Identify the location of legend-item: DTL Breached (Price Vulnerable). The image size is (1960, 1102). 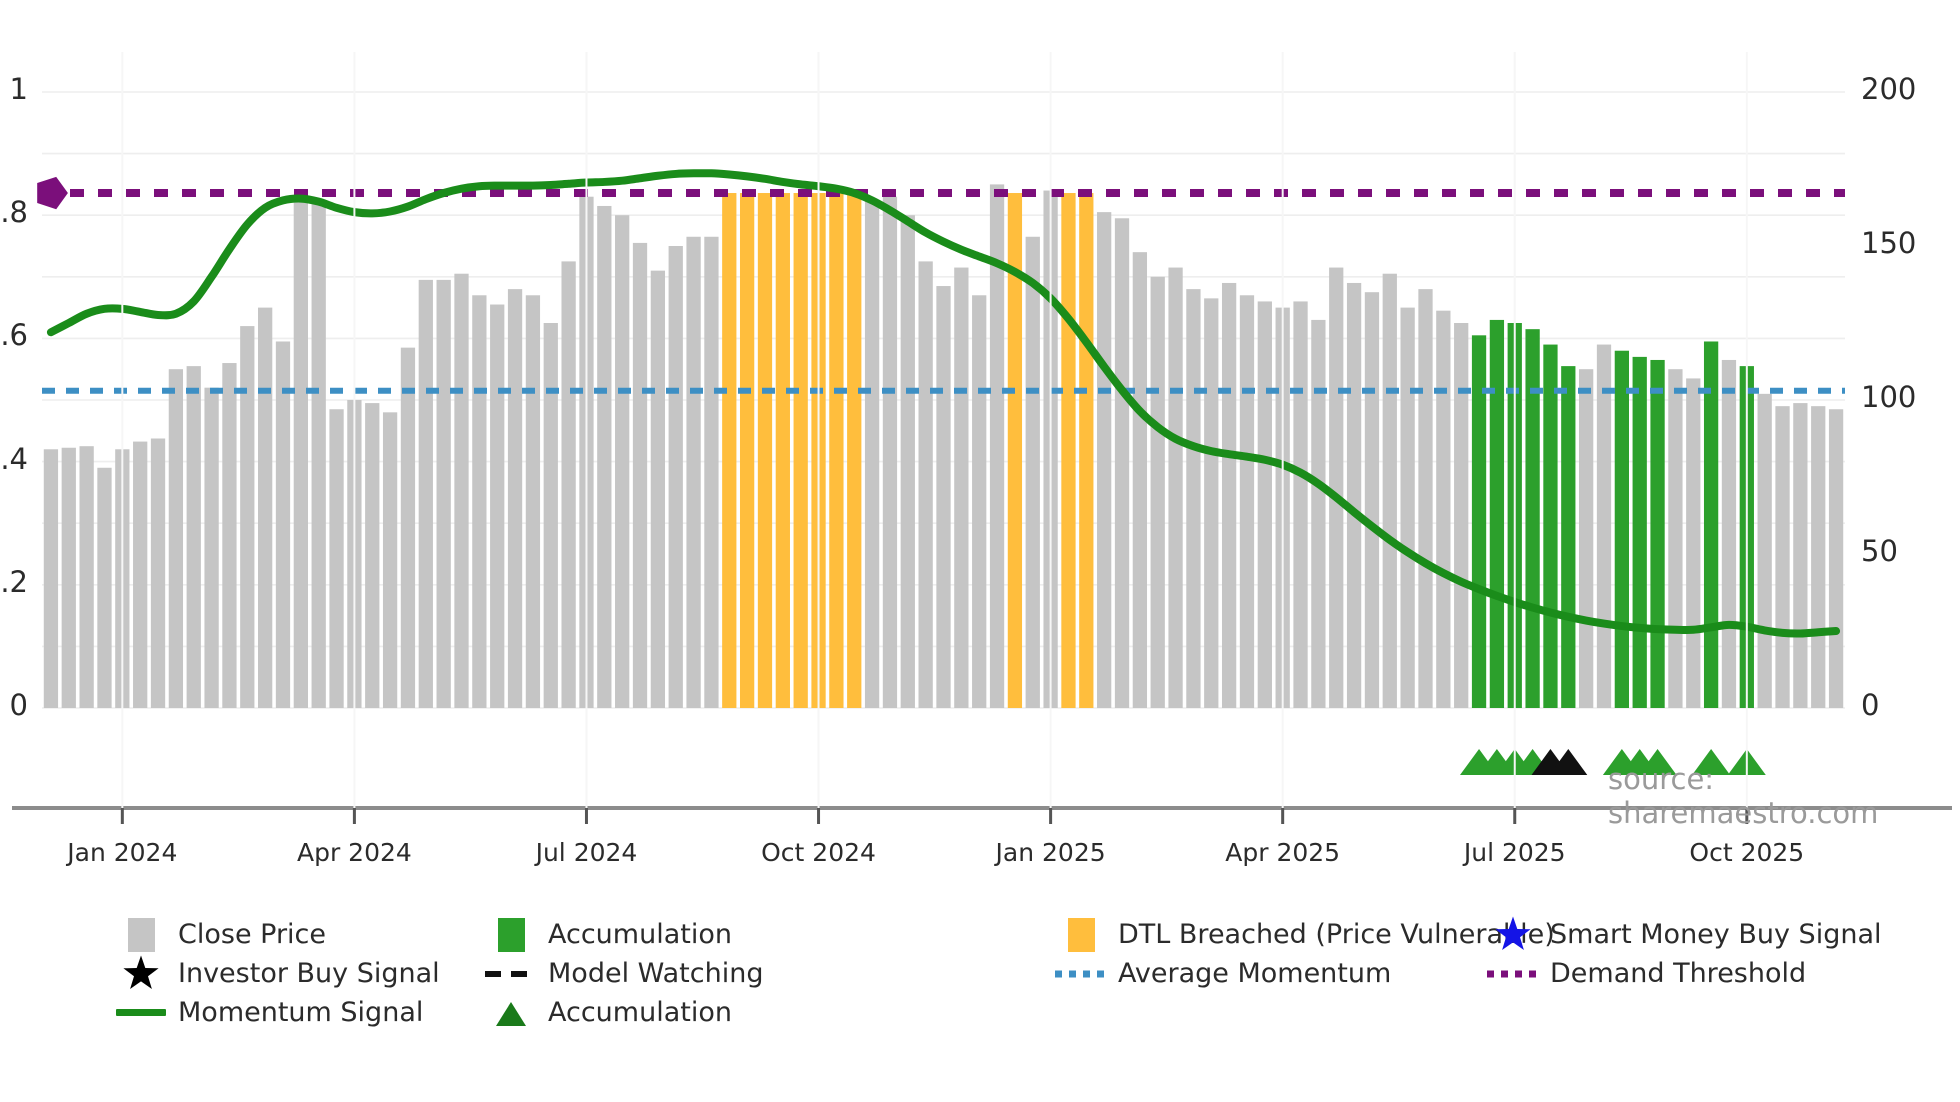
(1301, 934).